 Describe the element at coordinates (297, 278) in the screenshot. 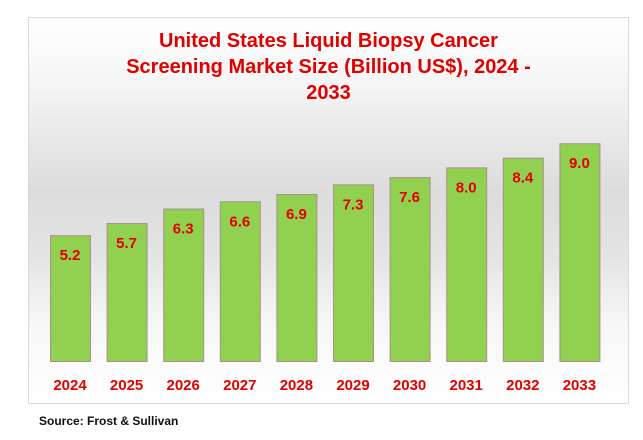

I see `bar-2028` at that location.